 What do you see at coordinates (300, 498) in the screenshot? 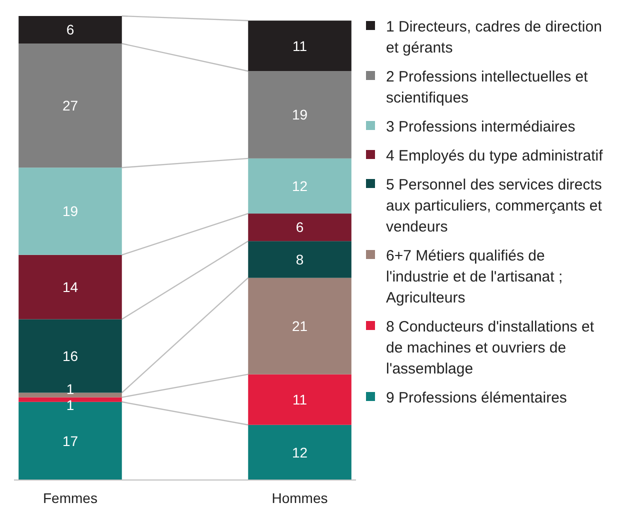
I see `x-tick-label: Hommes` at bounding box center [300, 498].